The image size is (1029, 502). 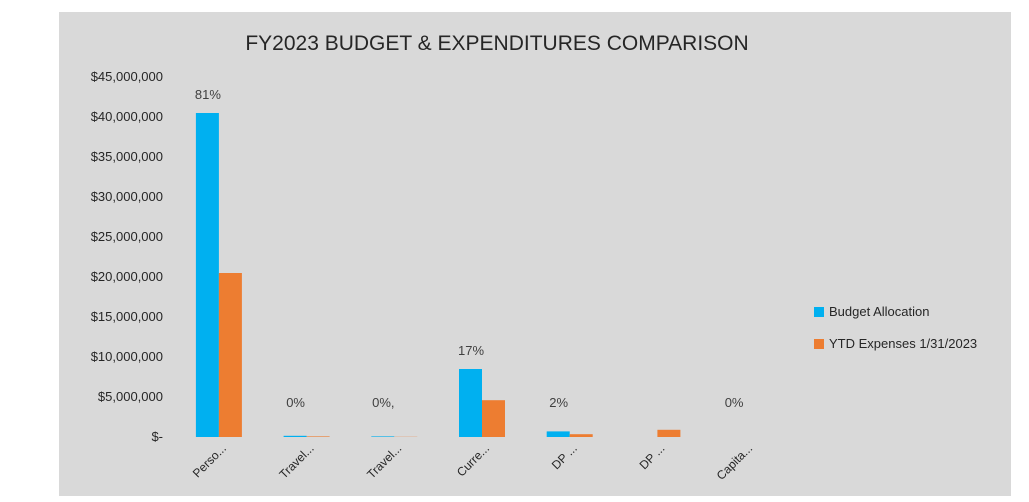 I want to click on y-tick-label: $30,000,000, so click(x=127, y=196).